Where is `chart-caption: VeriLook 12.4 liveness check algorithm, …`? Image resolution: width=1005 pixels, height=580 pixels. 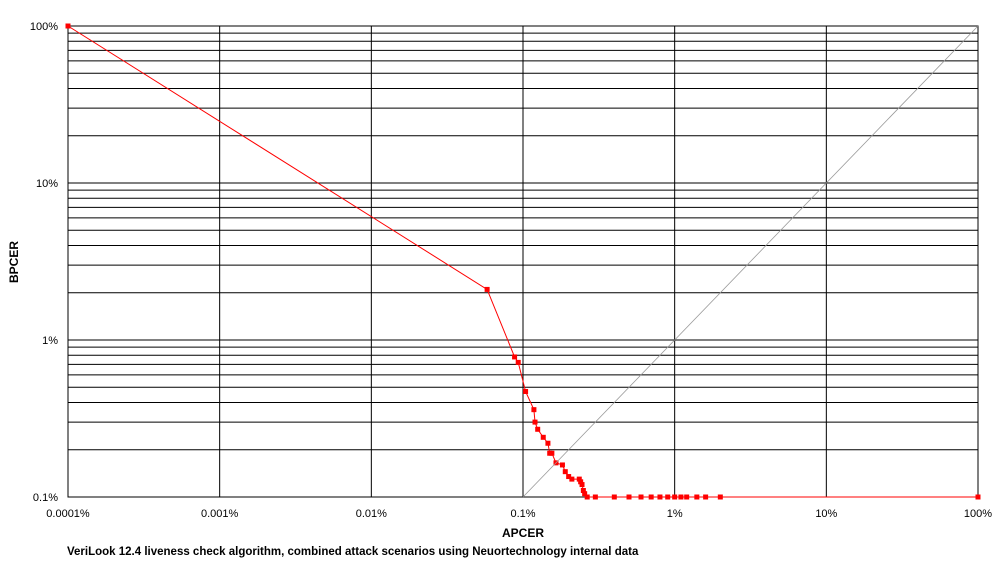
chart-caption: VeriLook 12.4 liveness check algorithm, … is located at coordinates (353, 552).